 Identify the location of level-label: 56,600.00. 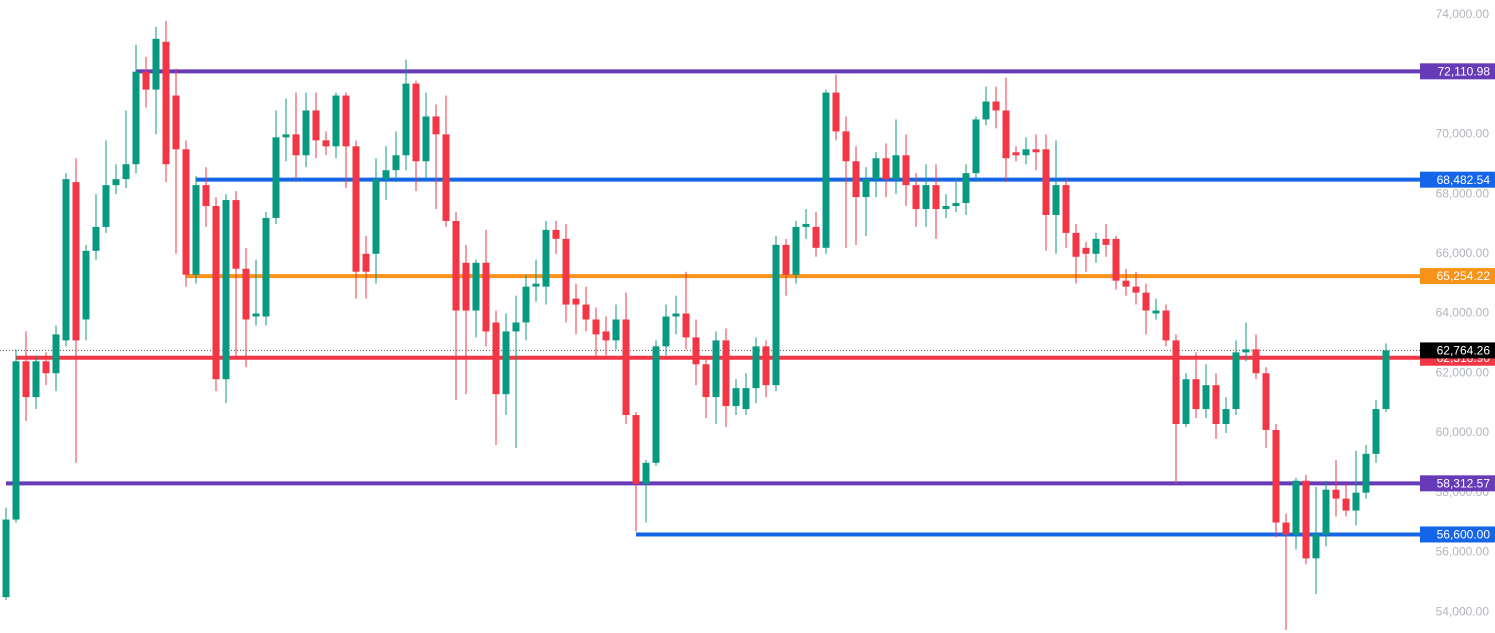
(1464, 535).